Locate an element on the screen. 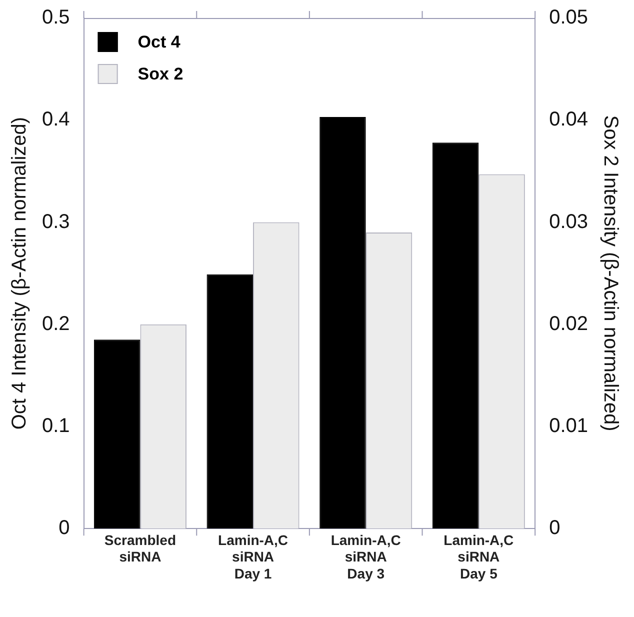 The width and height of the screenshot is (634, 617). y2-axis-title: Sox 2 Intensity (β-Actin normalized) is located at coordinates (610, 273).